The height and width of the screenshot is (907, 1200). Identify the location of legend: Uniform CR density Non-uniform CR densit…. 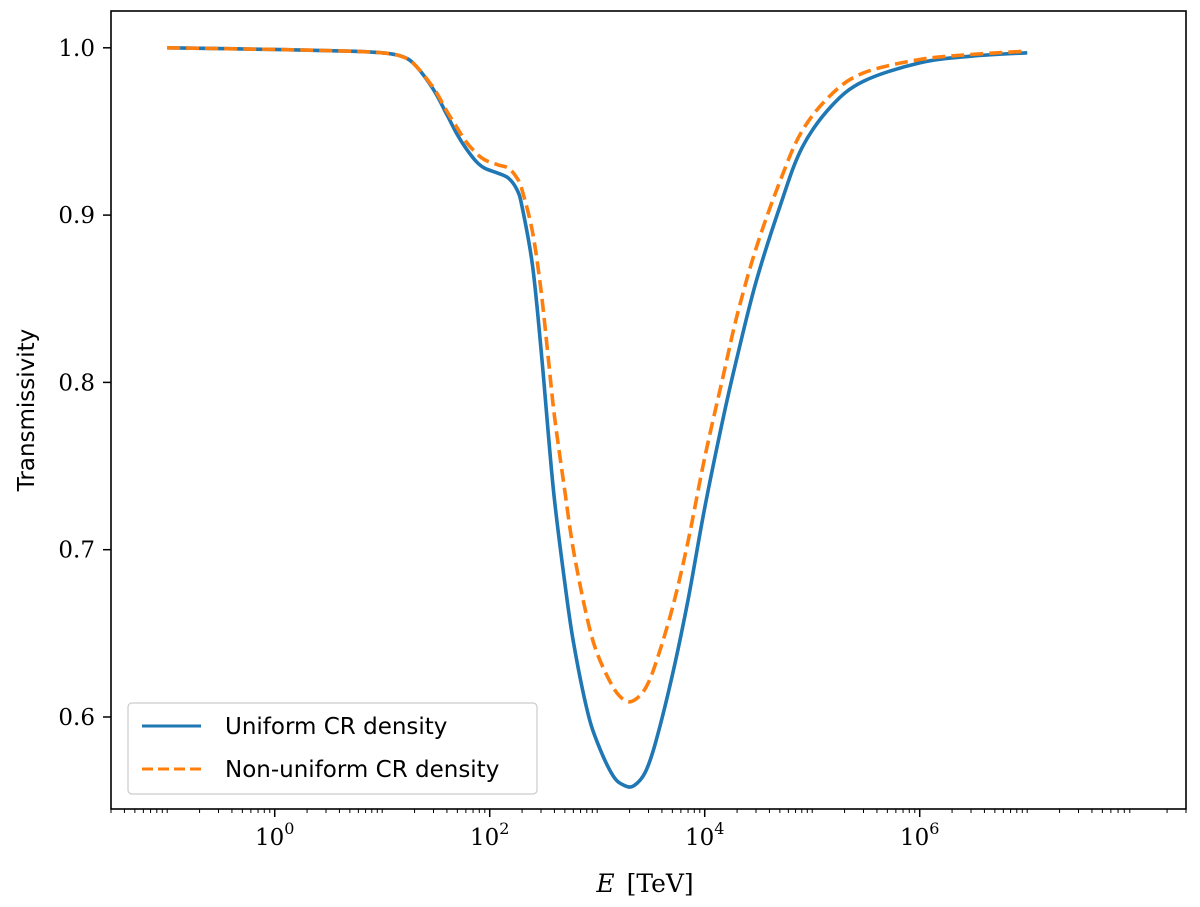
(332, 748).